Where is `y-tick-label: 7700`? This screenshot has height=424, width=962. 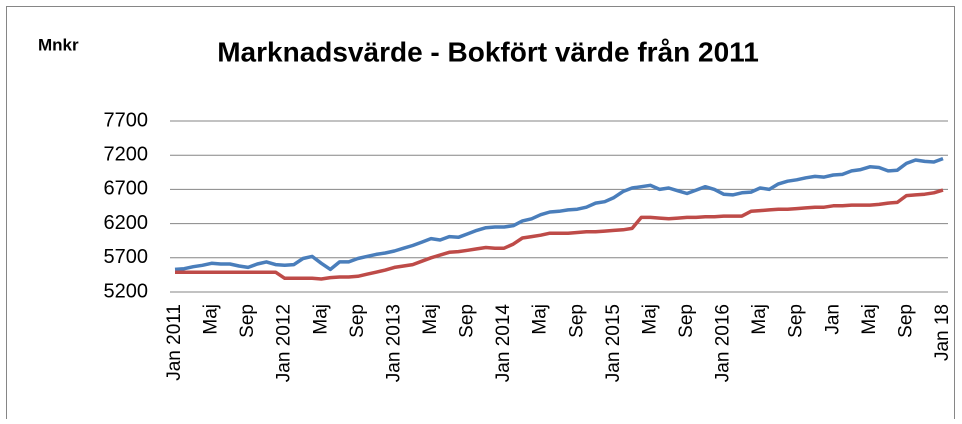 y-tick-label: 7700 is located at coordinates (126, 120).